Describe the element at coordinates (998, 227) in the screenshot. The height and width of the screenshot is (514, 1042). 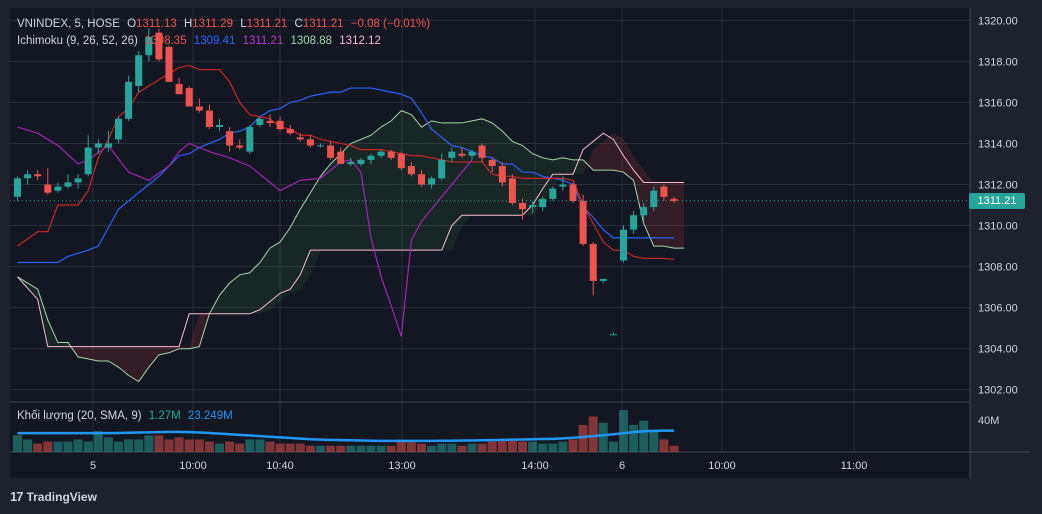
I see `price-tick-label: 1310.00` at that location.